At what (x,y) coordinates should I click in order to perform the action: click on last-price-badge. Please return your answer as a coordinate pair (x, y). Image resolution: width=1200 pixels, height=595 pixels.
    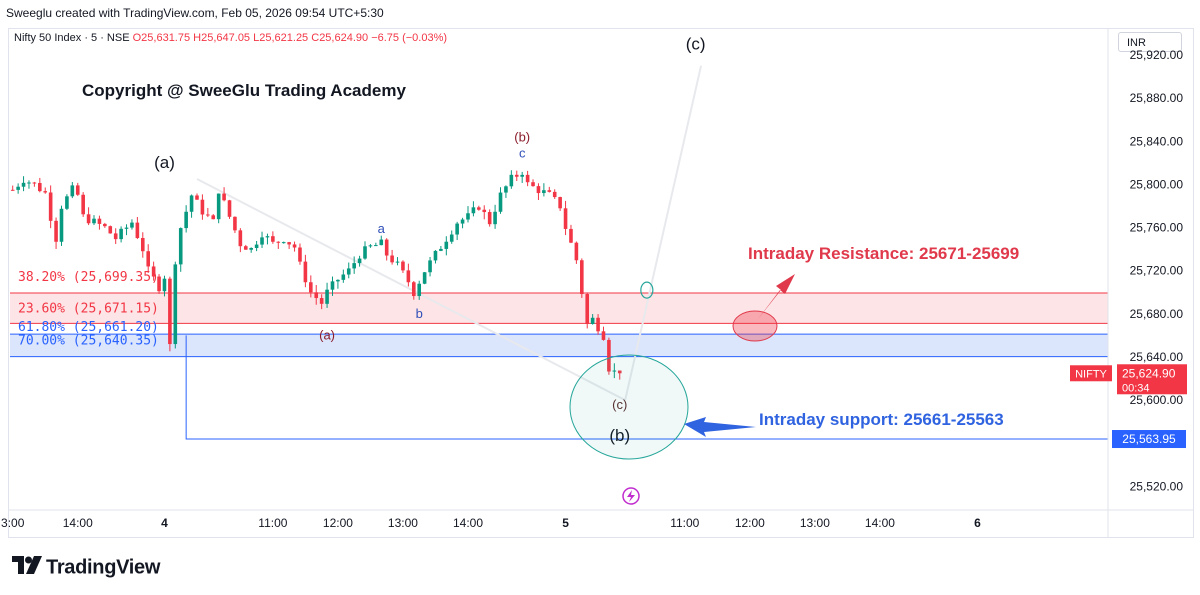
    Looking at the image, I should click on (1152, 379).